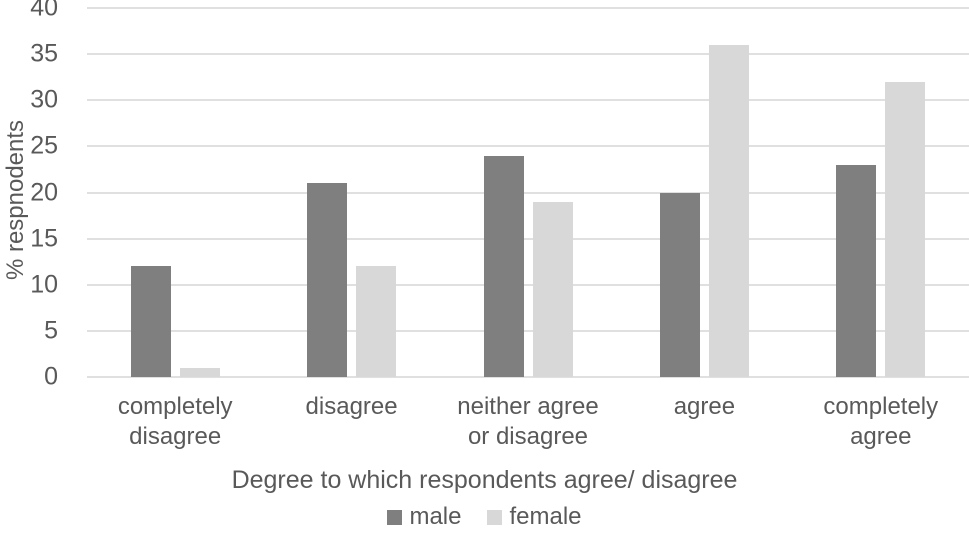  Describe the element at coordinates (503, 266) in the screenshot. I see `bar-male-neither-agree-or-disagree` at that location.